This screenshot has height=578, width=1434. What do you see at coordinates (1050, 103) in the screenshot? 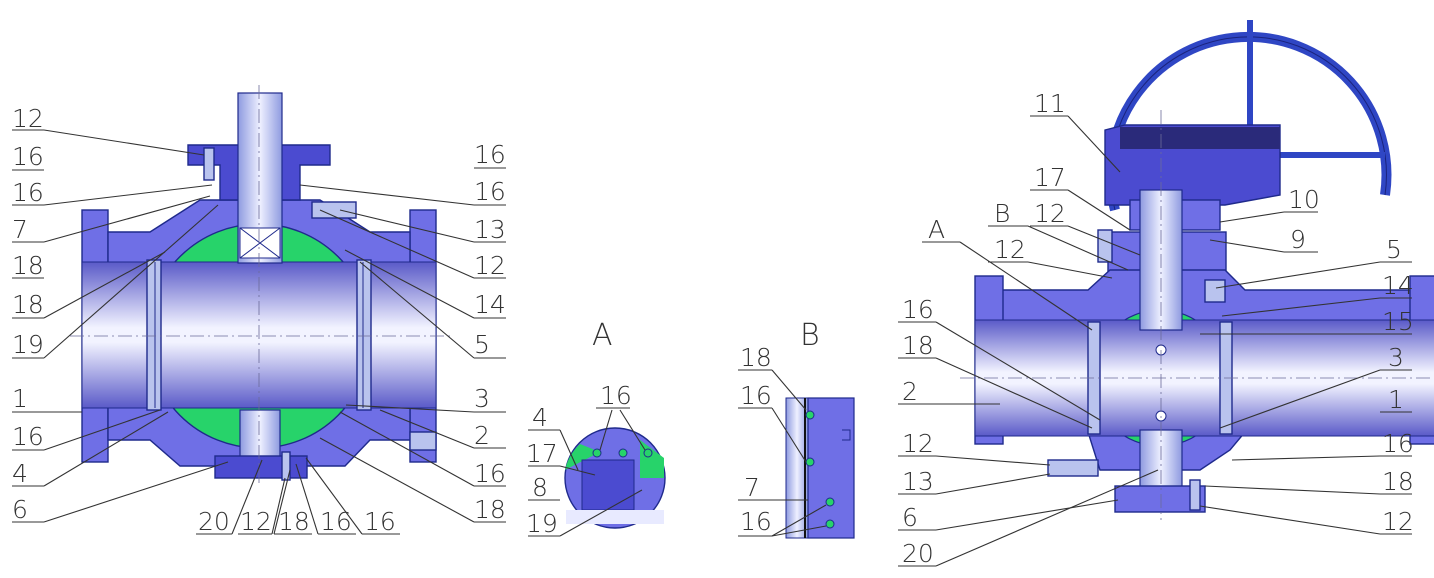
I see `callout-label: 11` at bounding box center [1050, 103].